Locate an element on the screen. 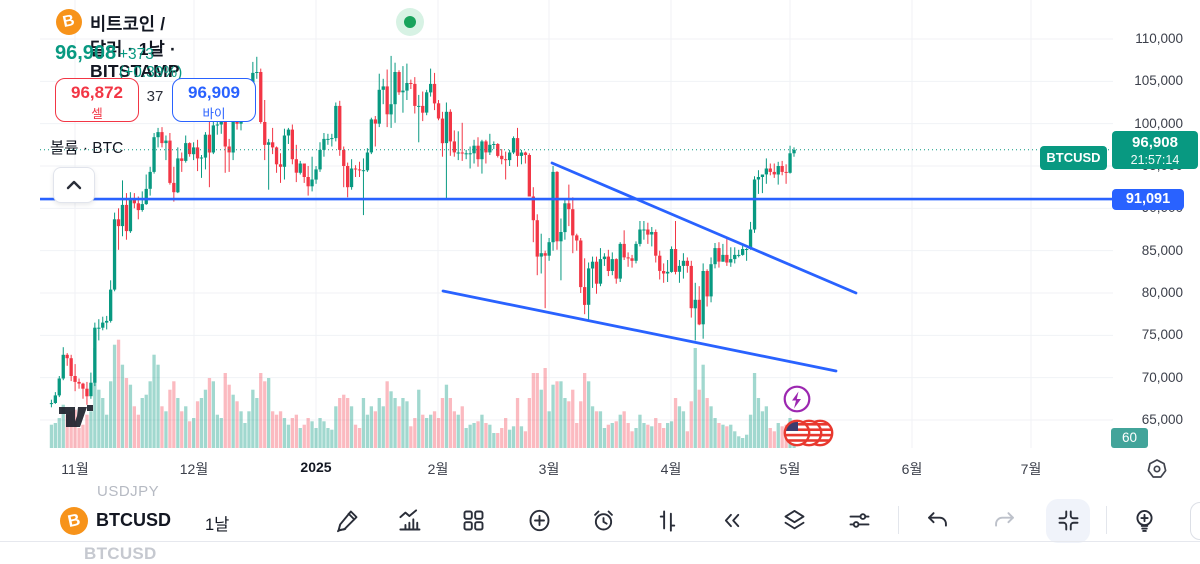 The height and width of the screenshot is (564, 1200). time-axis-label: 3월 is located at coordinates (549, 469).